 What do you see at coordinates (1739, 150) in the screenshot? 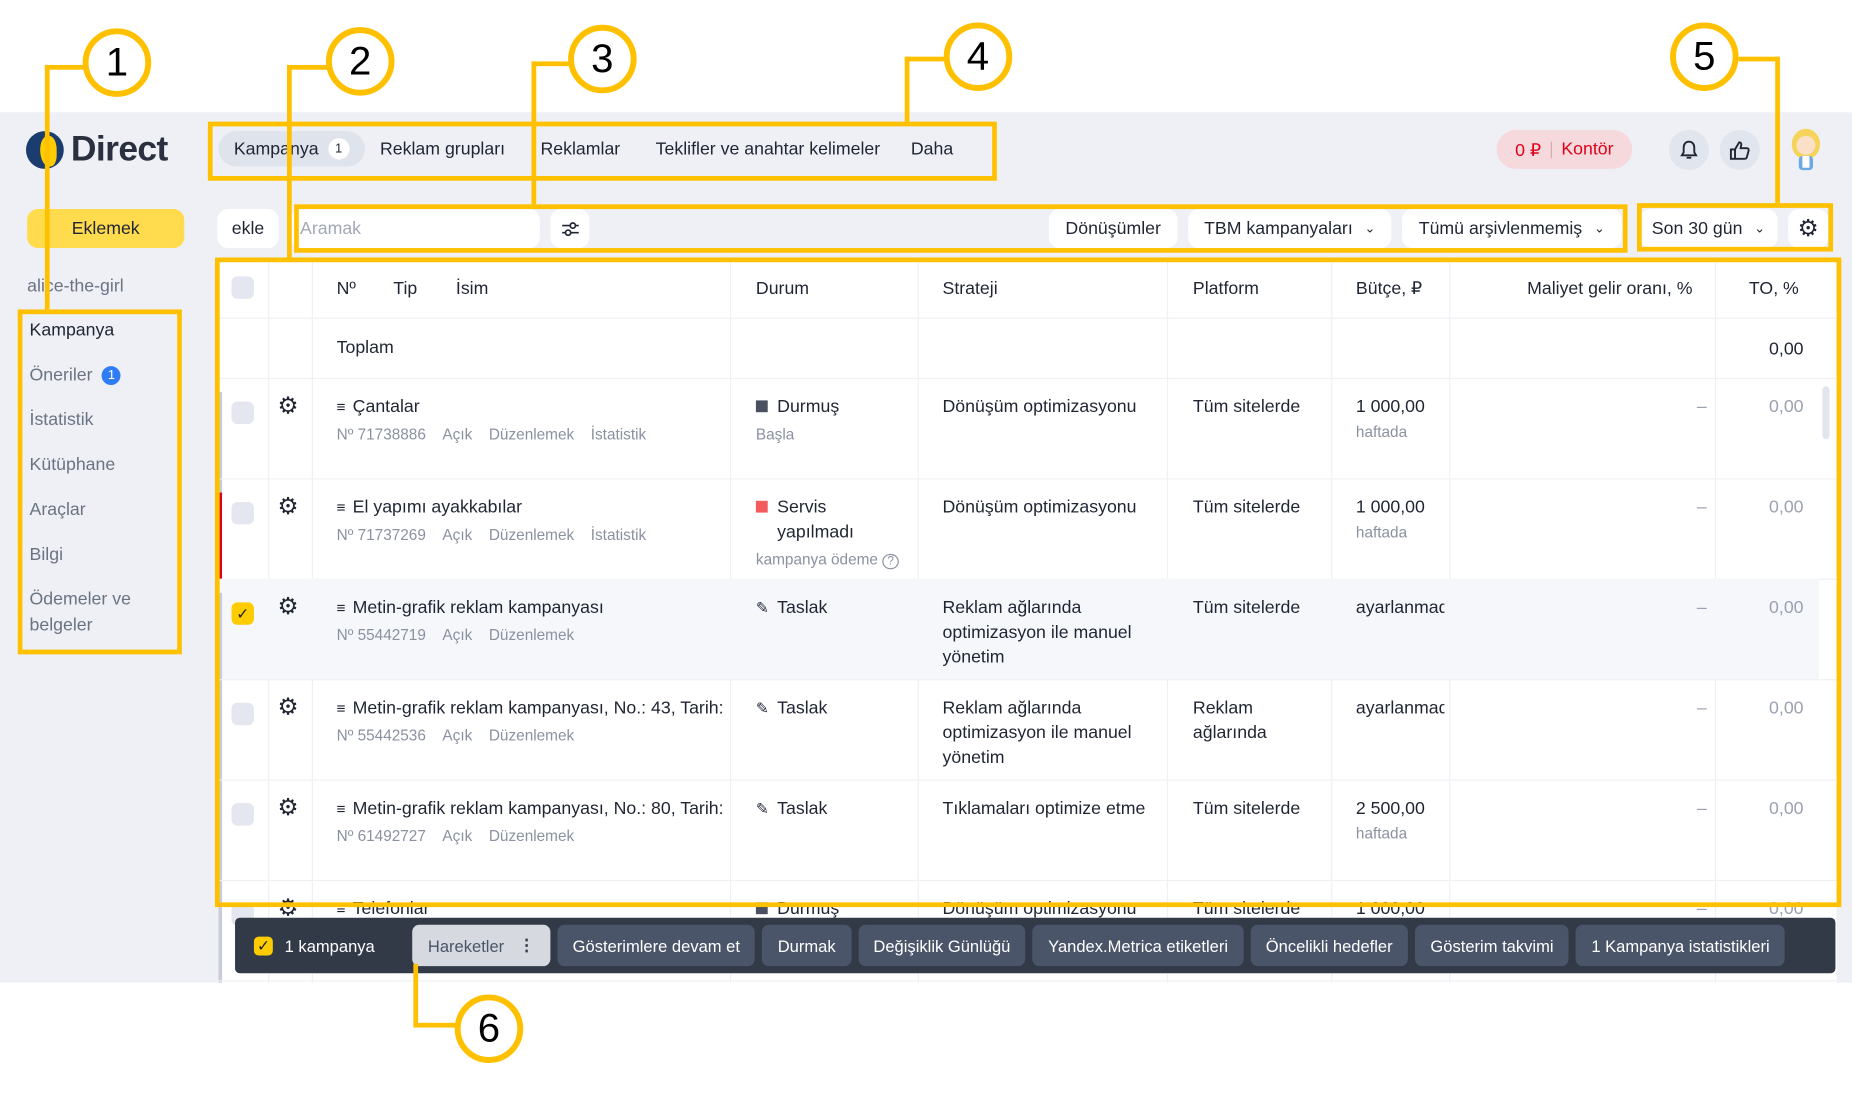
I see `feedback-button` at bounding box center [1739, 150].